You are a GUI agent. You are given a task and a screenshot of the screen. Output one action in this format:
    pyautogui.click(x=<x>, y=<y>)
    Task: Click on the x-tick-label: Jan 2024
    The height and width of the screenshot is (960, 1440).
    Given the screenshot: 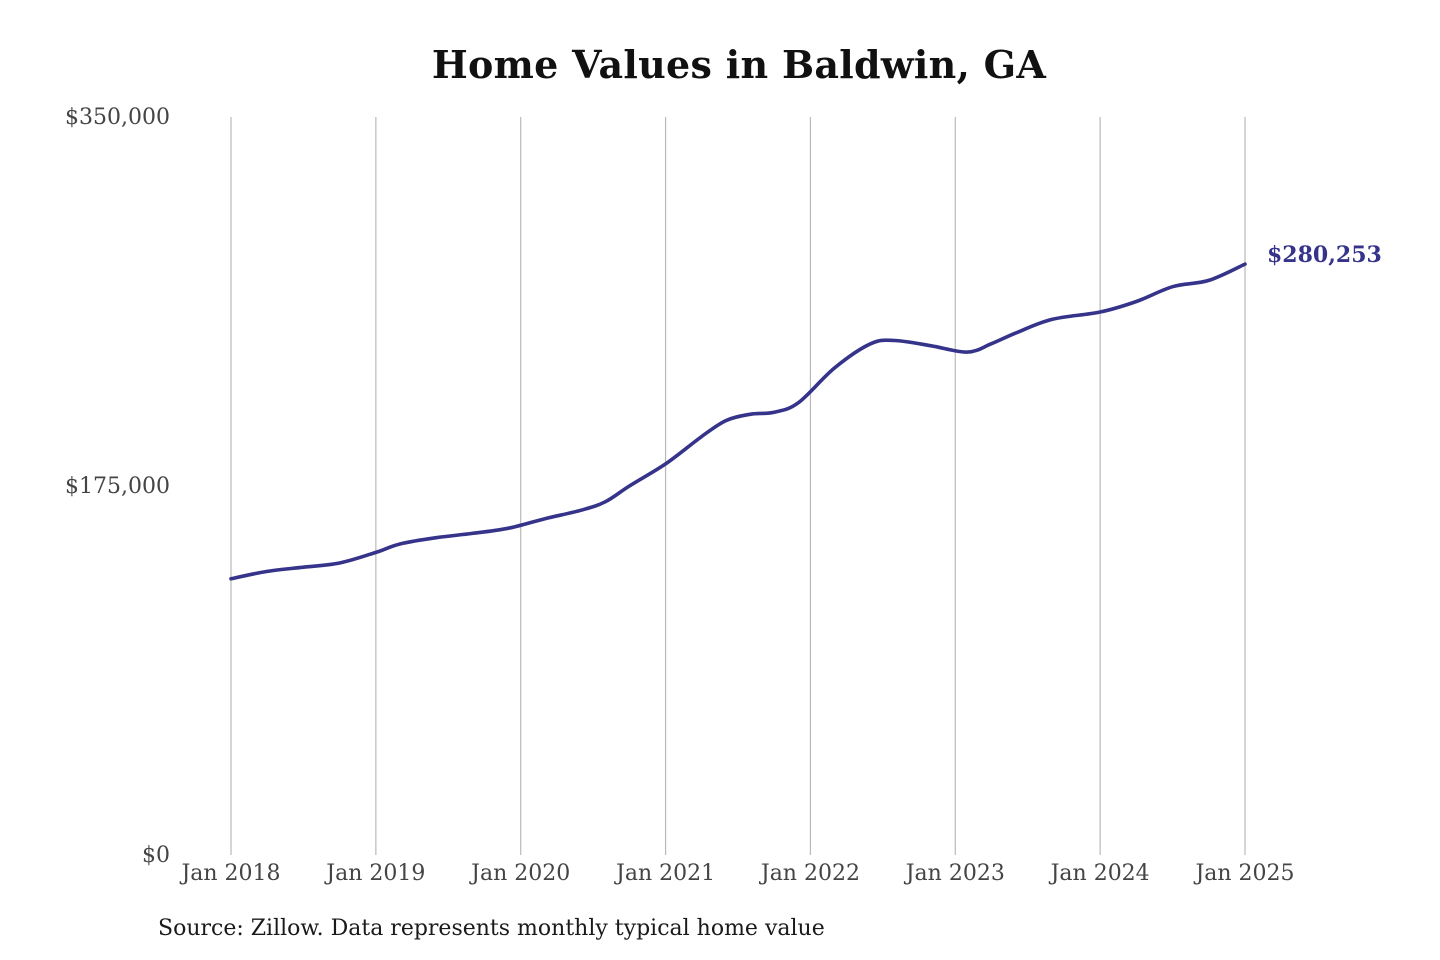 What is the action you would take?
    pyautogui.click(x=1099, y=873)
    